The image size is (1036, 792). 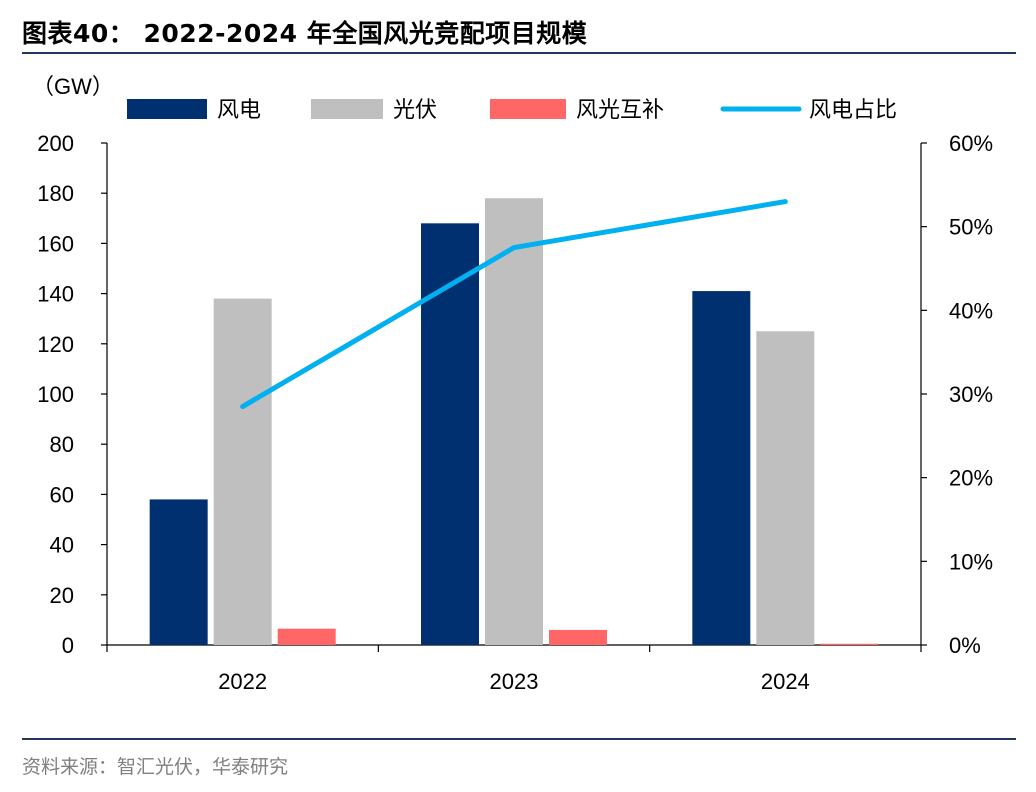 I want to click on bar-光伏-2023, so click(x=514, y=421).